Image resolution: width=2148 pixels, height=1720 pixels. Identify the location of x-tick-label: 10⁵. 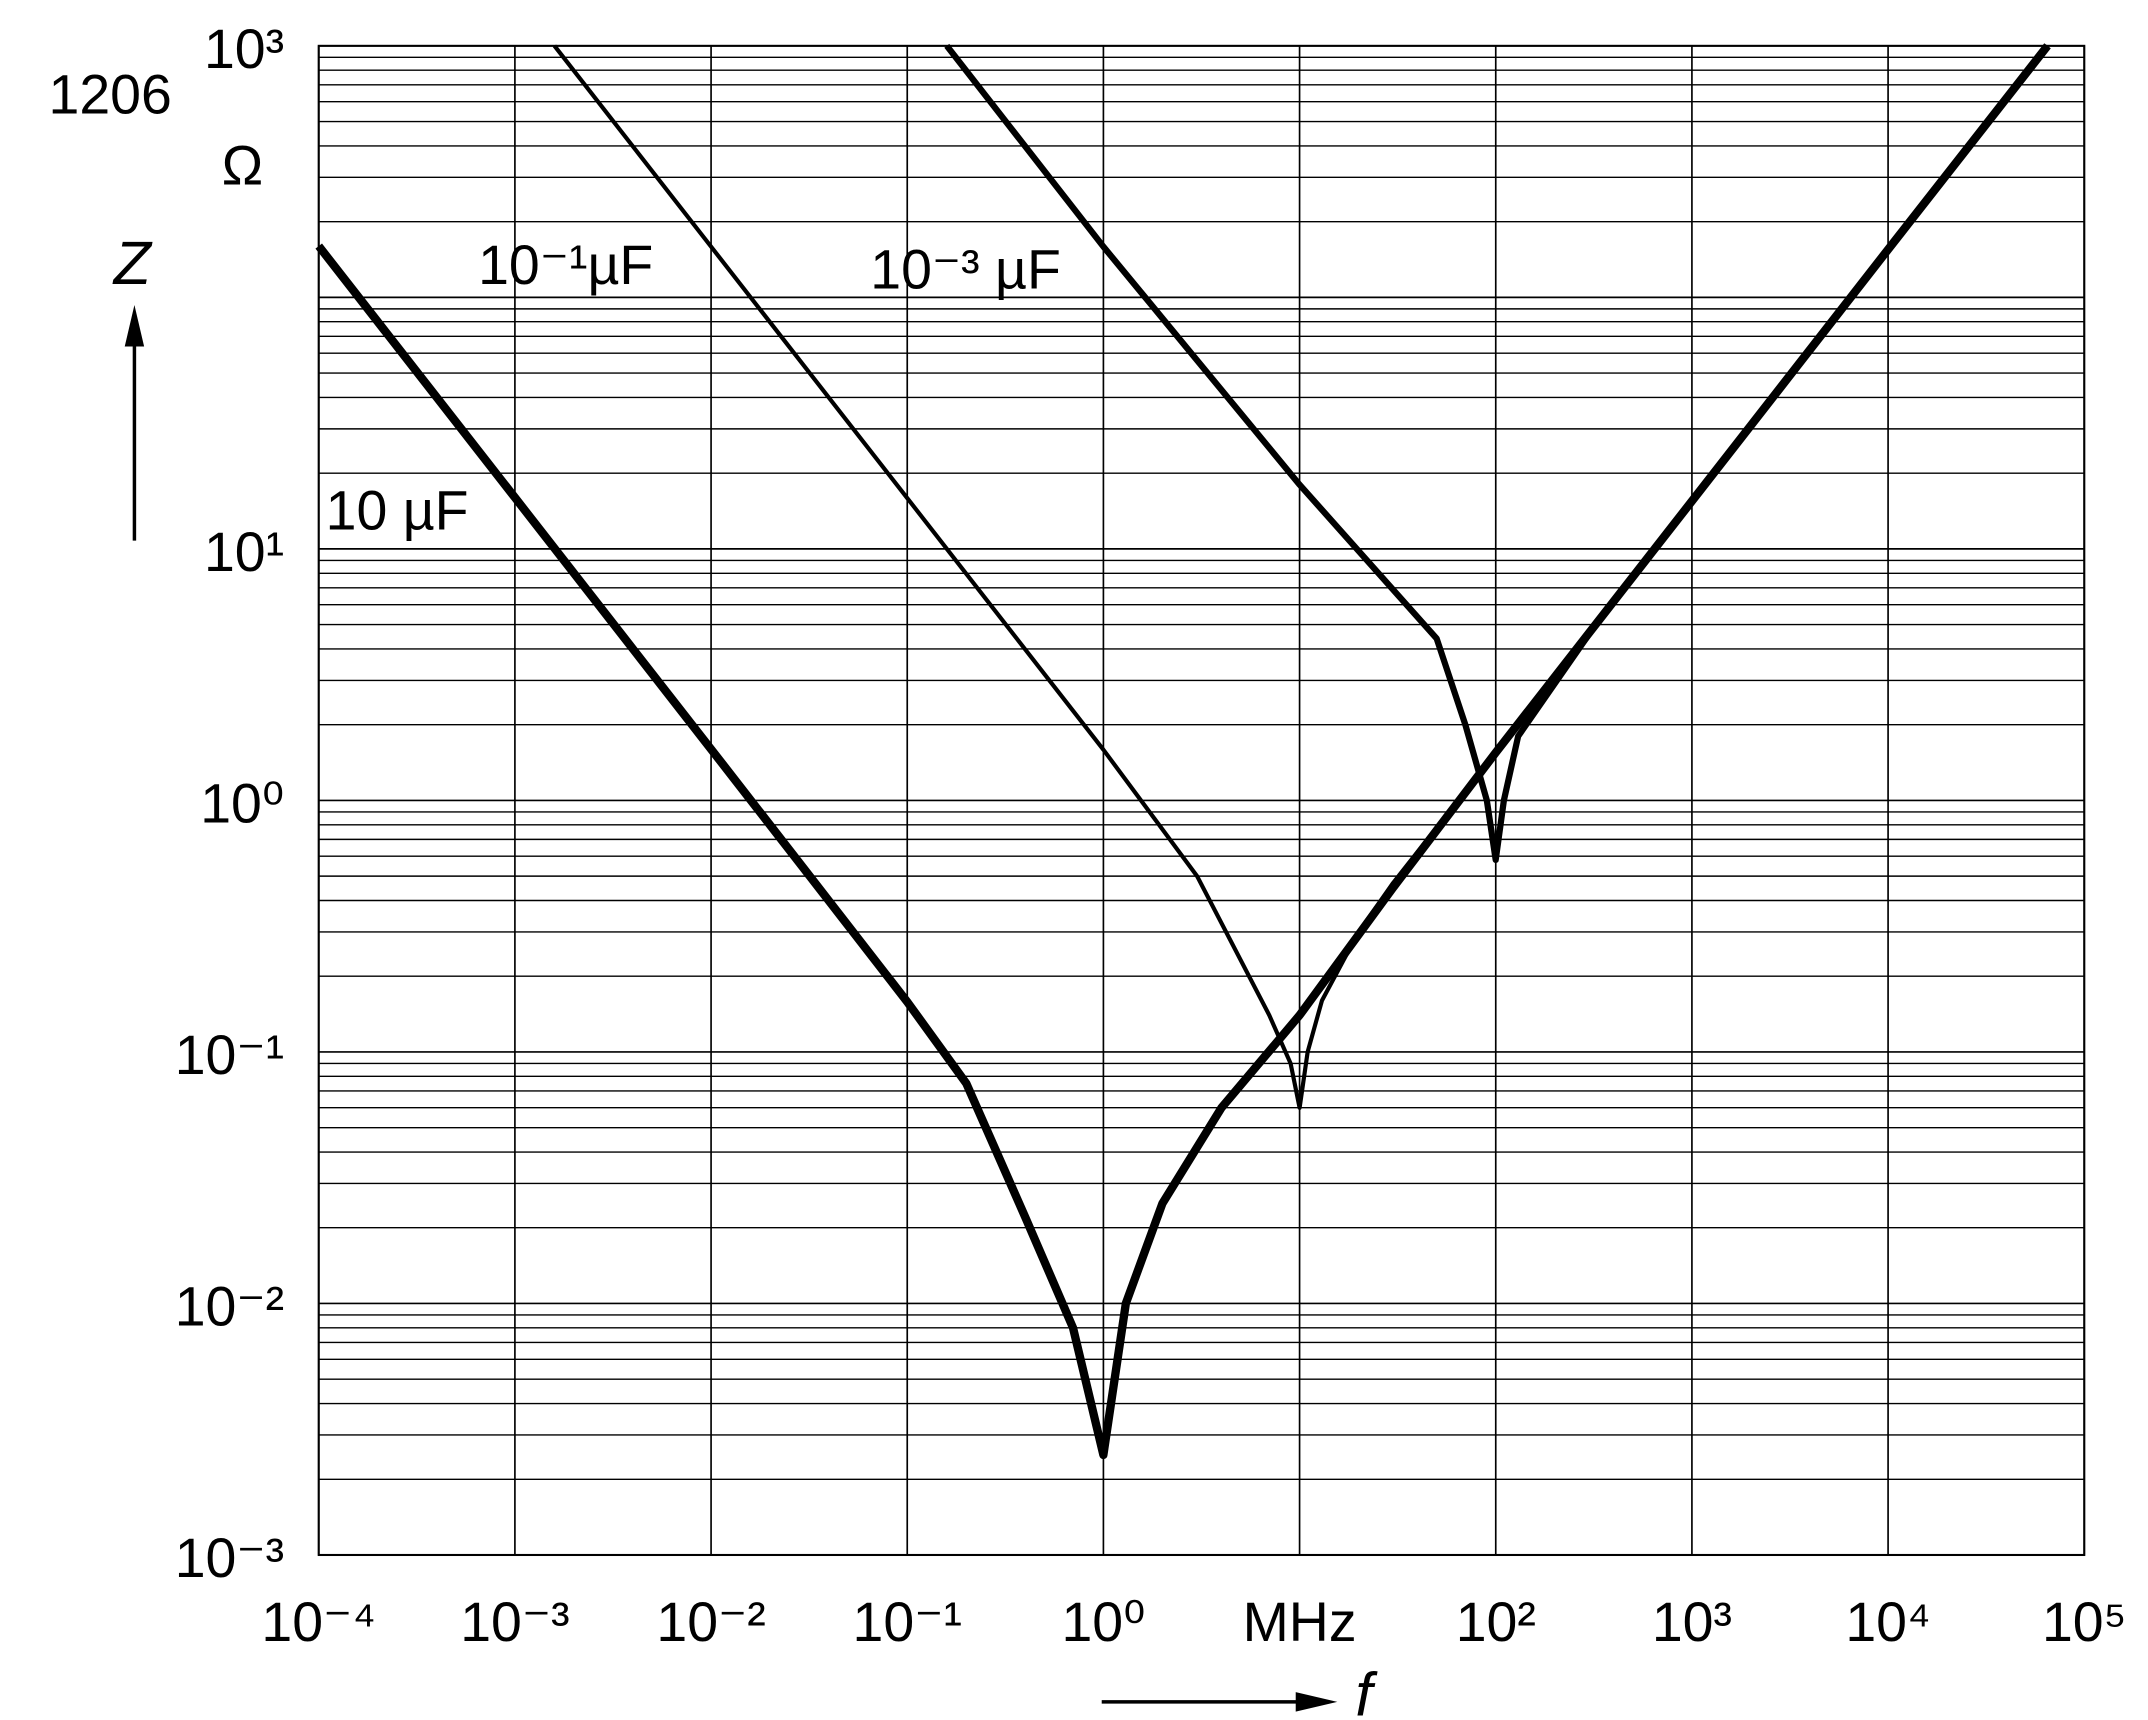
(2084, 1622).